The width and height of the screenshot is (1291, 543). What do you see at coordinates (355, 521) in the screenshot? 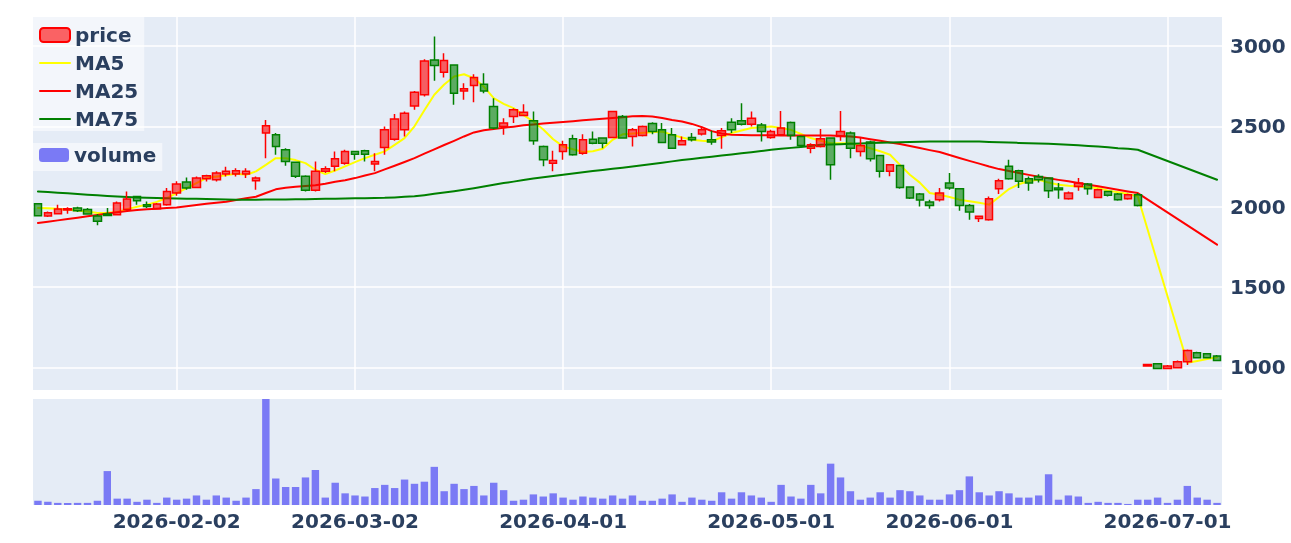
I see `x-tick-label: 2026-03-02` at bounding box center [355, 521].